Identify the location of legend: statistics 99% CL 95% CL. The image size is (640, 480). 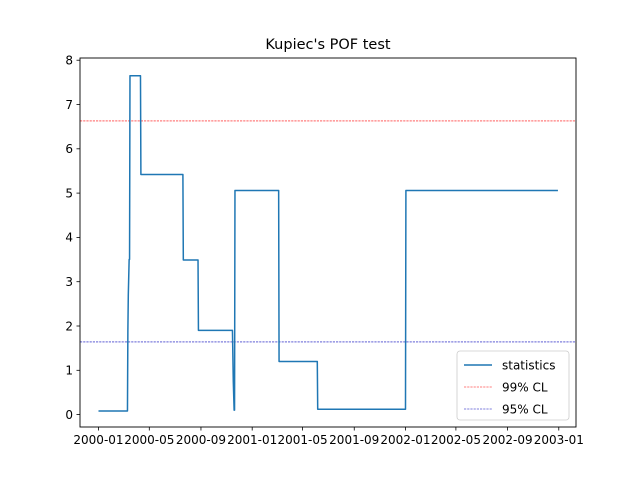
(513, 385).